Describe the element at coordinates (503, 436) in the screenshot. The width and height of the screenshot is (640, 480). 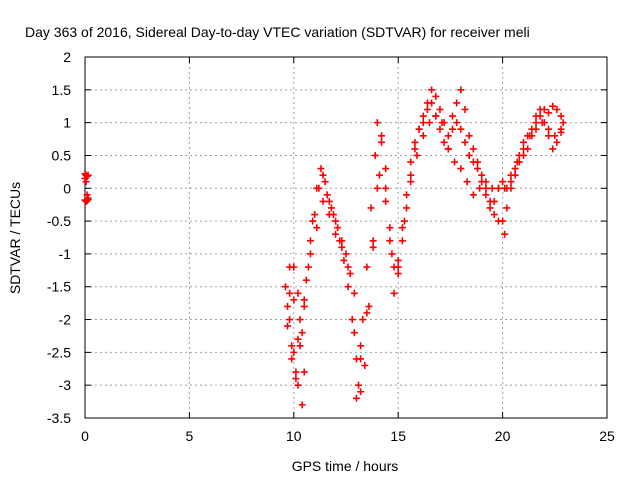
I see `x-tick-label: 20` at that location.